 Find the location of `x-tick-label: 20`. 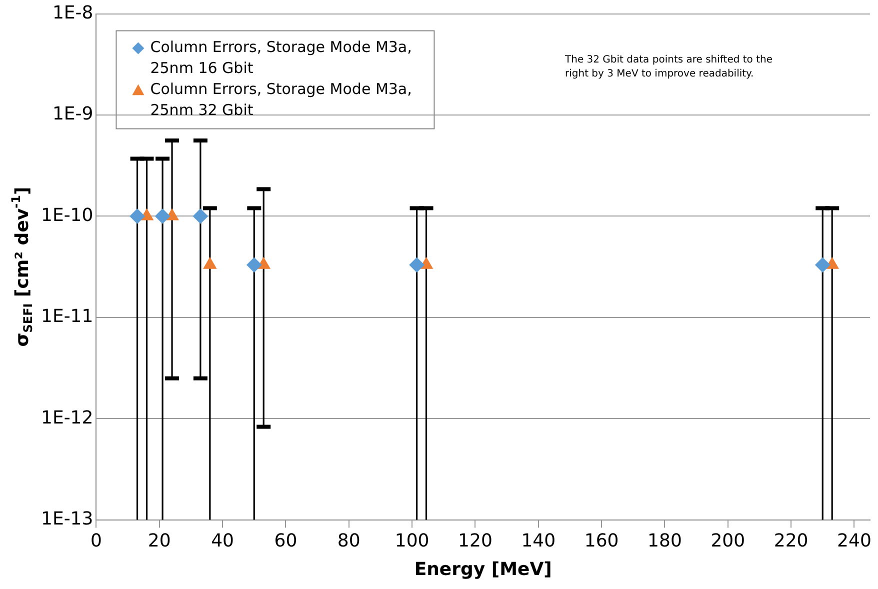

x-tick-label: 20 is located at coordinates (159, 541).